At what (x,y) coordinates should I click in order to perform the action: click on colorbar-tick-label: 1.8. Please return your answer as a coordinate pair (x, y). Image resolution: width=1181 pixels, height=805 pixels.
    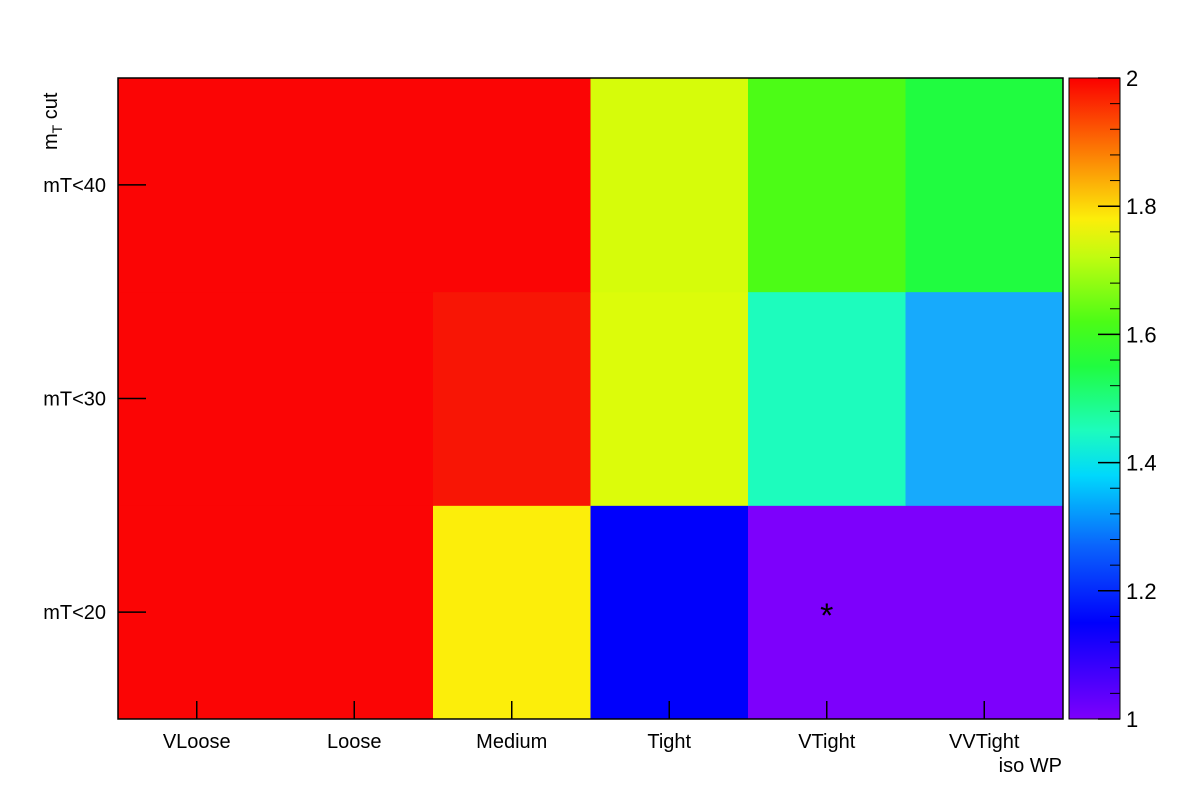
    Looking at the image, I should click on (1141, 206).